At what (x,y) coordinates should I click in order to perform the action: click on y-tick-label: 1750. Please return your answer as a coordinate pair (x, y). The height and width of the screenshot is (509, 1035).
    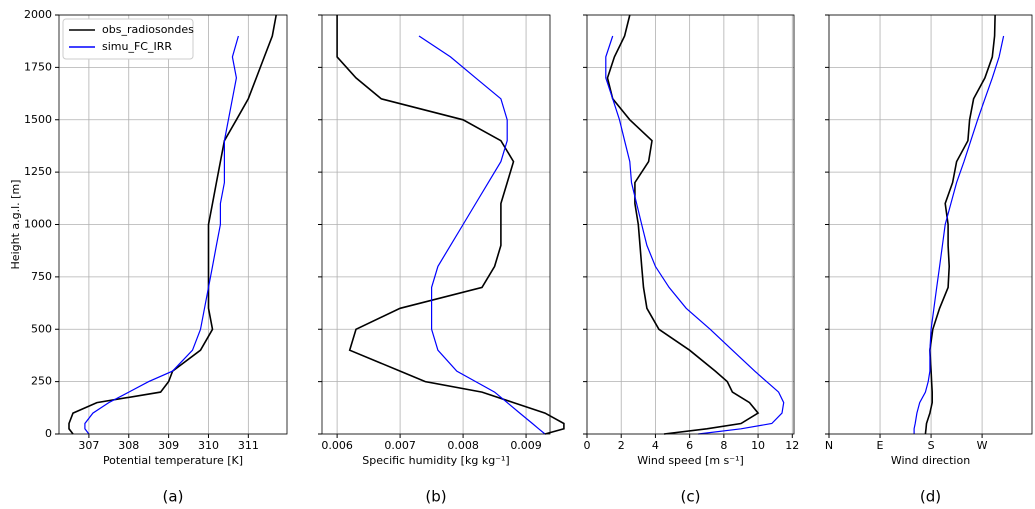
    Looking at the image, I should click on (38, 66).